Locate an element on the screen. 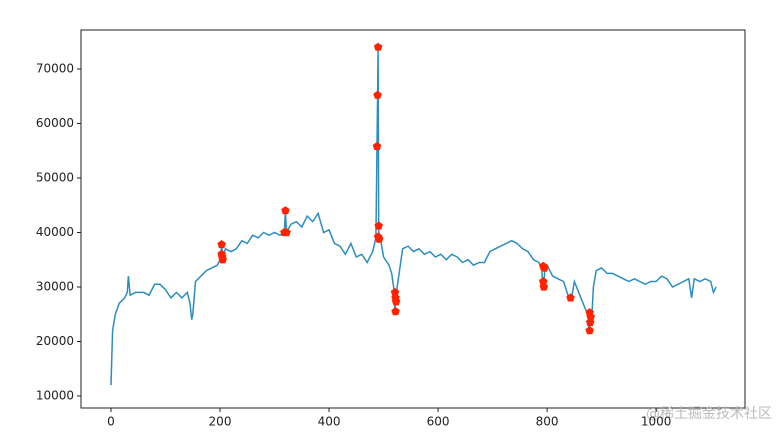  x-tick-label: 800 is located at coordinates (547, 422).